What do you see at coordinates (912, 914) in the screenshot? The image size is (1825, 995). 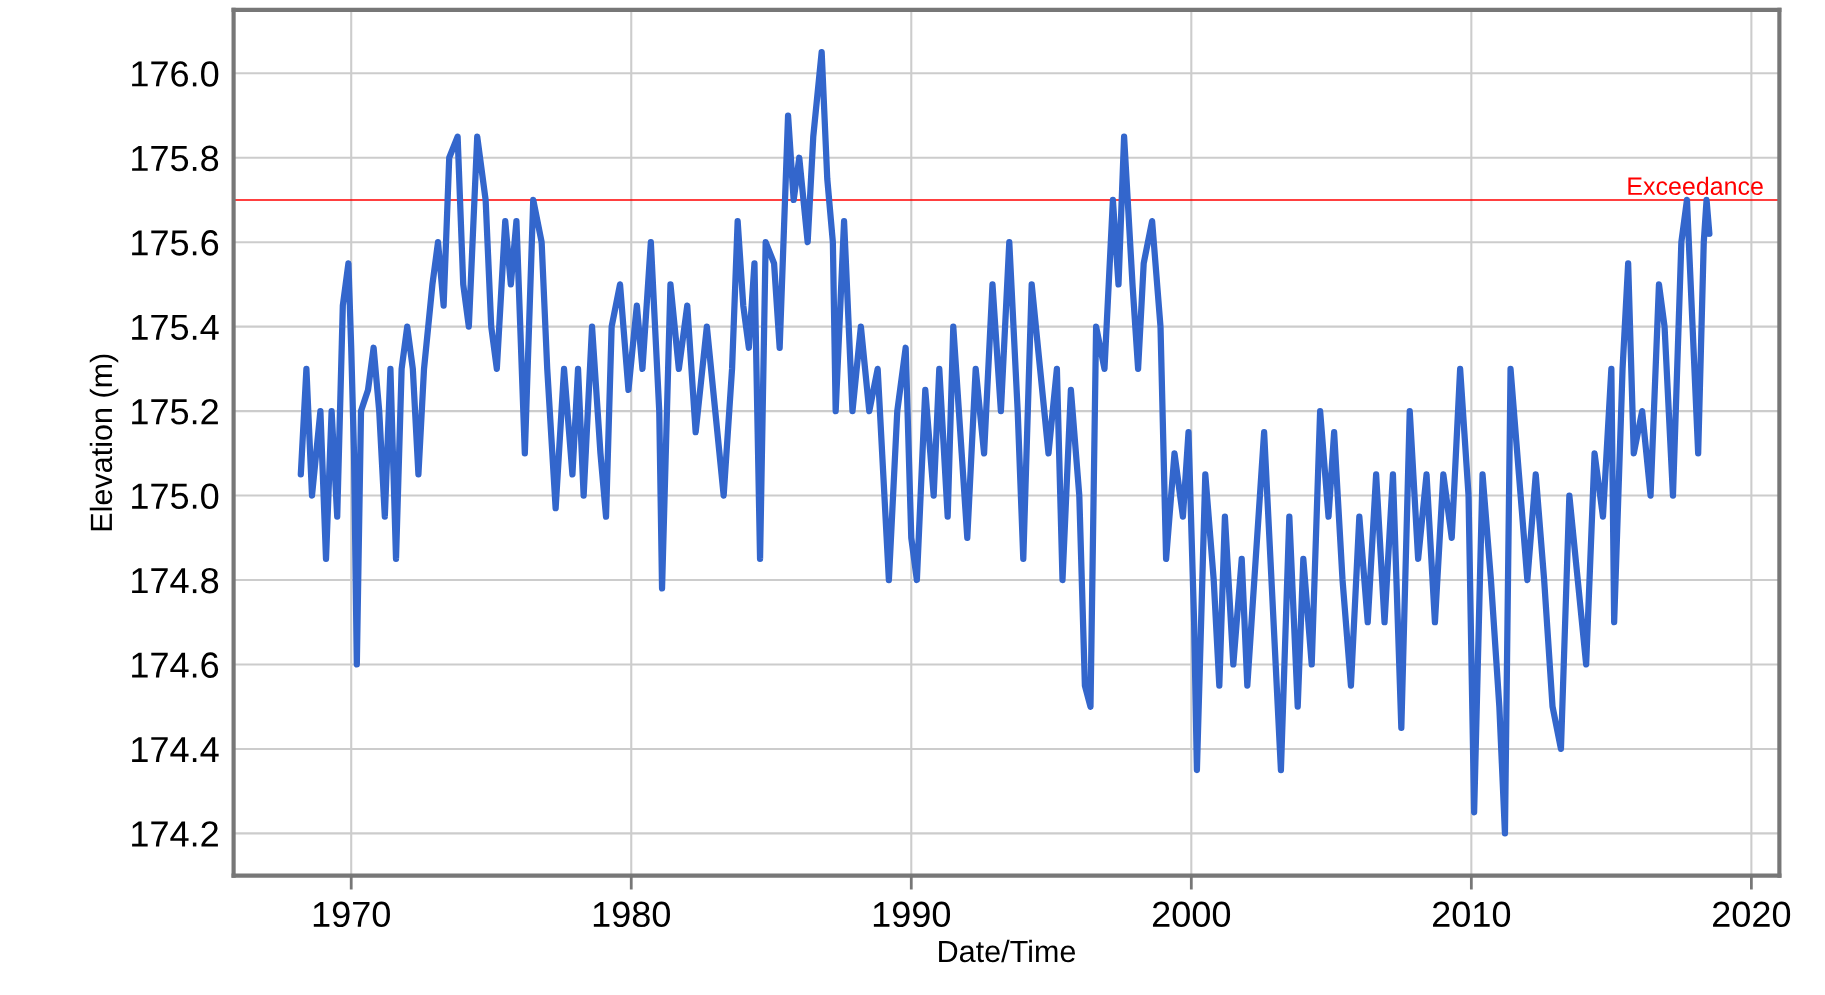 I see `x-tick-label: 1990` at bounding box center [912, 914].